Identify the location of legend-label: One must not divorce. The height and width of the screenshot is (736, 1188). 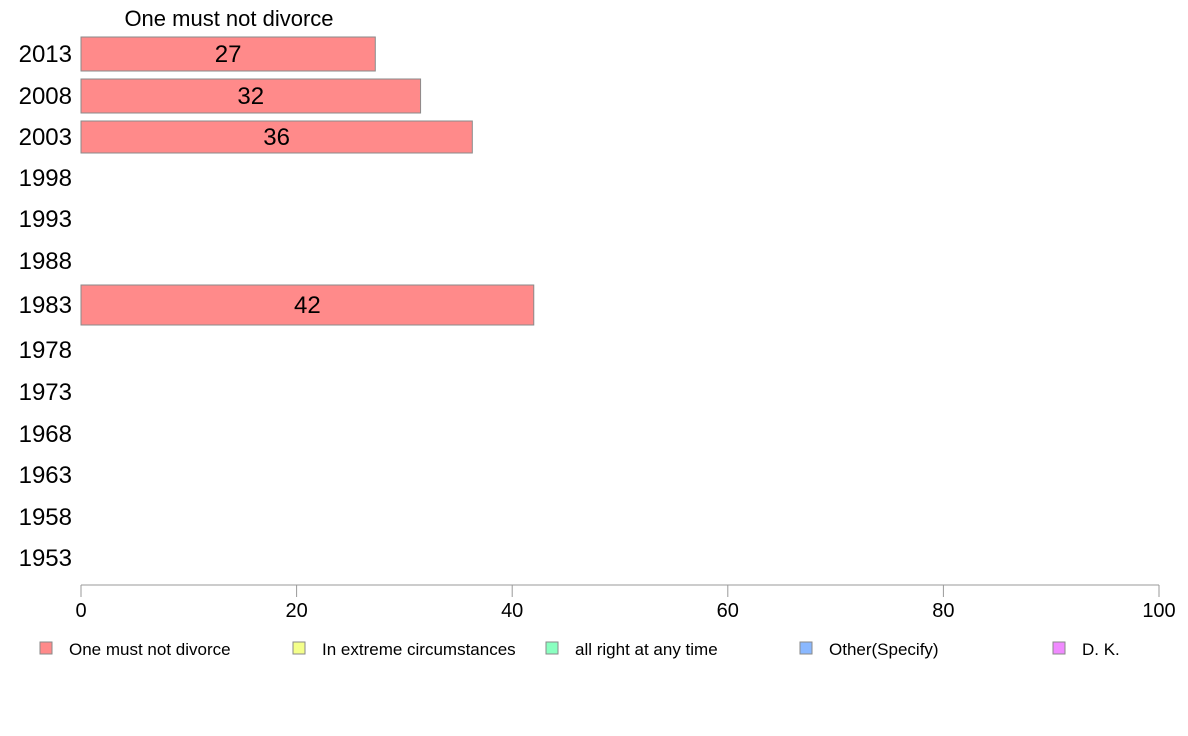
(150, 649).